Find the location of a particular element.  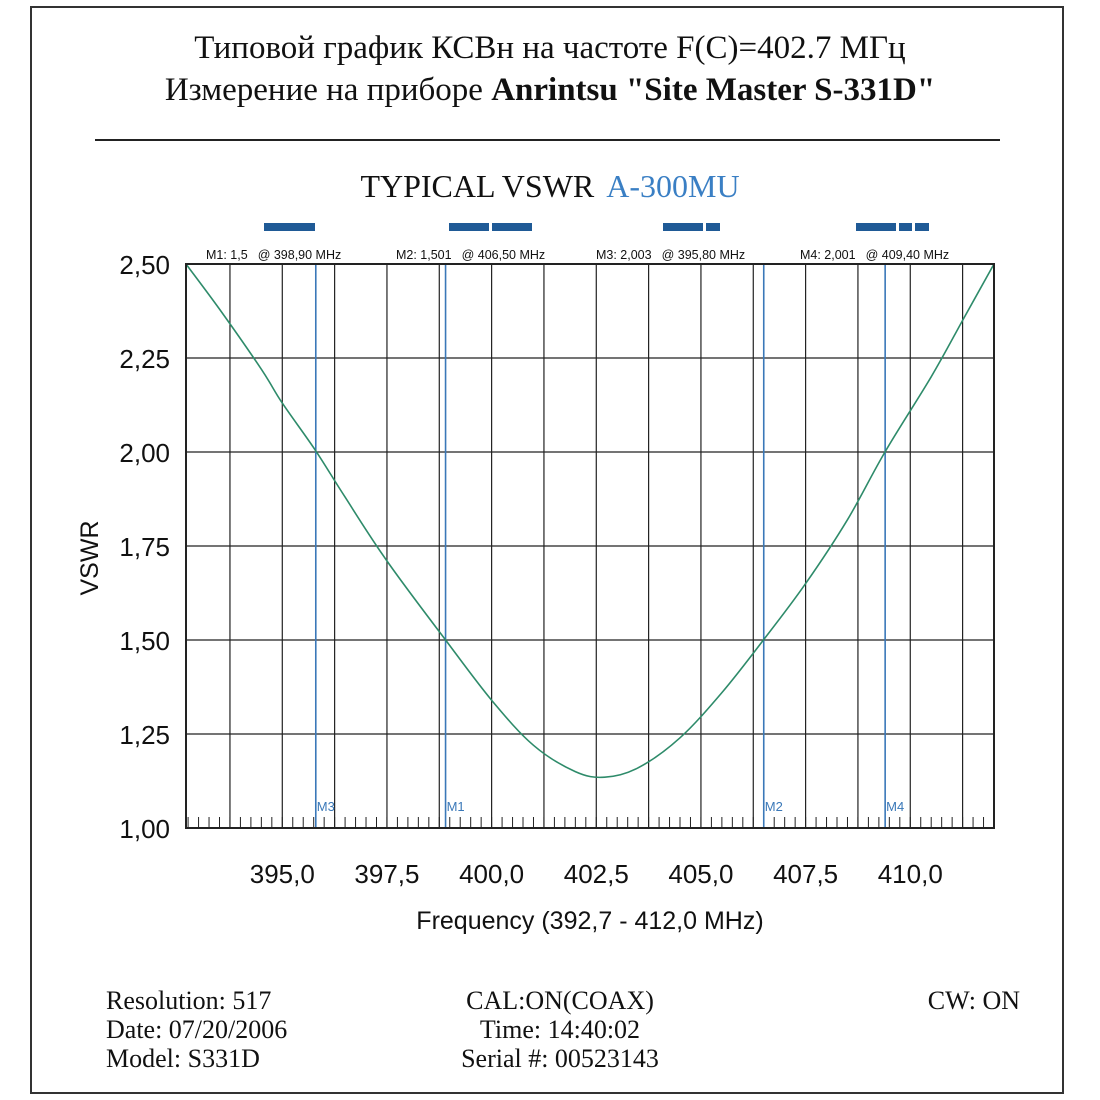

x-tick-label: 400,0 is located at coordinates (491, 874).